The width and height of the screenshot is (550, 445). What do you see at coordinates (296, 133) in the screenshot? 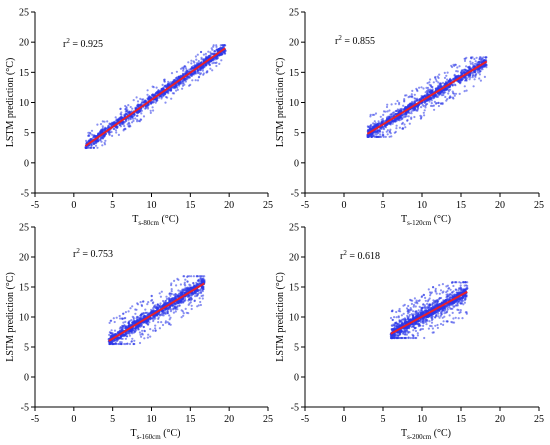
I see `y-tick-label: 5` at bounding box center [296, 133].